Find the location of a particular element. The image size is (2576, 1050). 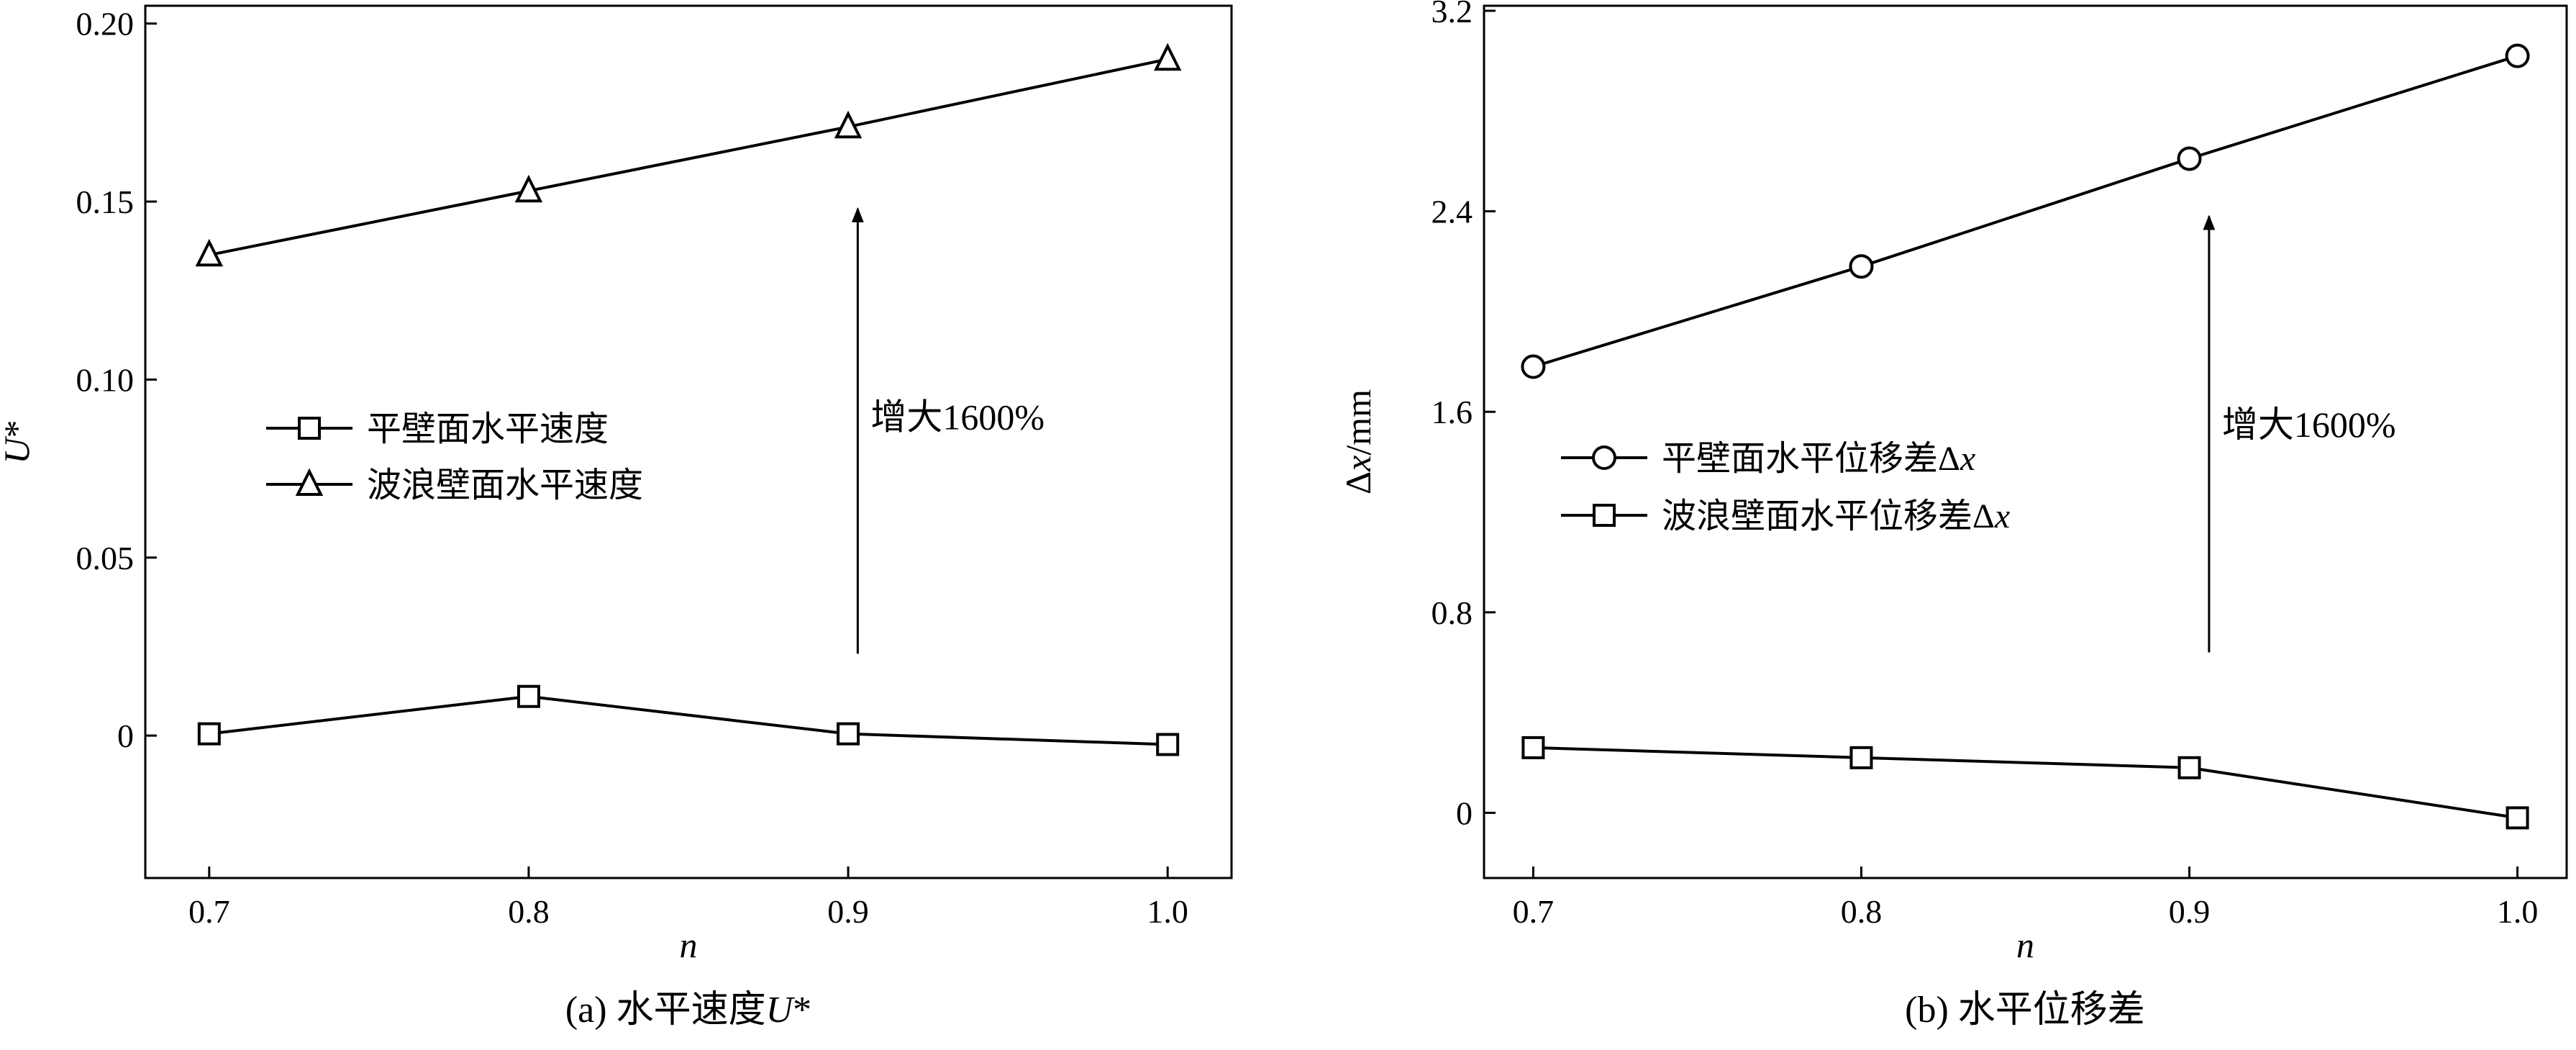

panel-caption: (a) 水平速度U* is located at coordinates (688, 1011).